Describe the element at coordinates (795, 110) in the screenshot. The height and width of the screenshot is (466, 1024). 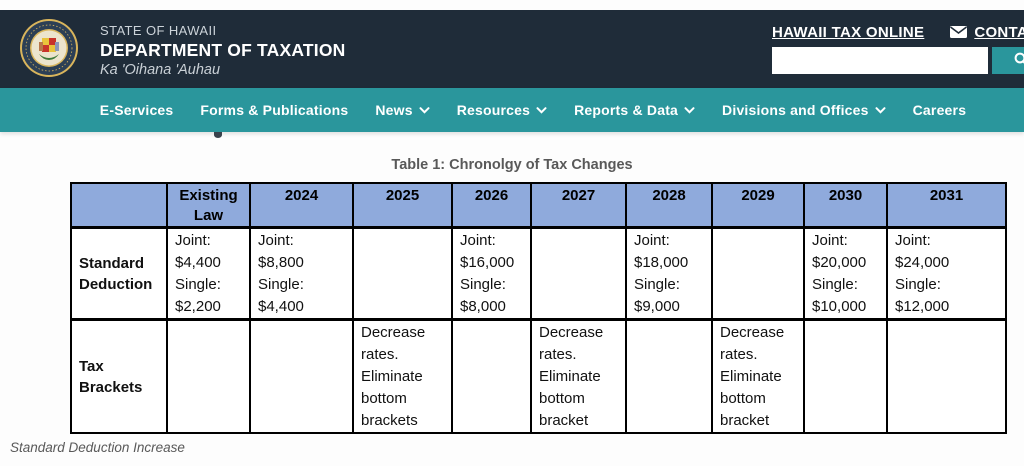
I see `nav-label: Divisions and Offices` at that location.